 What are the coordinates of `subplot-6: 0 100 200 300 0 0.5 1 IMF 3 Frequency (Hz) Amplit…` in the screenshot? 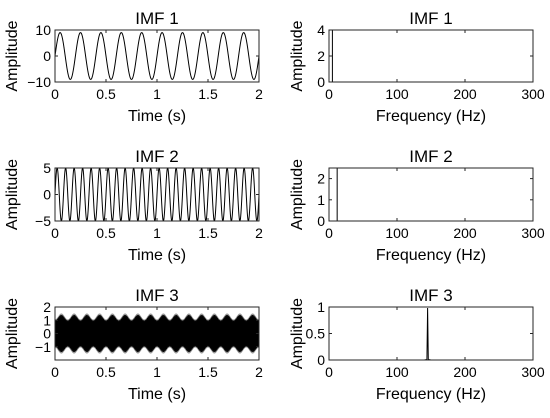 It's located at (417, 344).